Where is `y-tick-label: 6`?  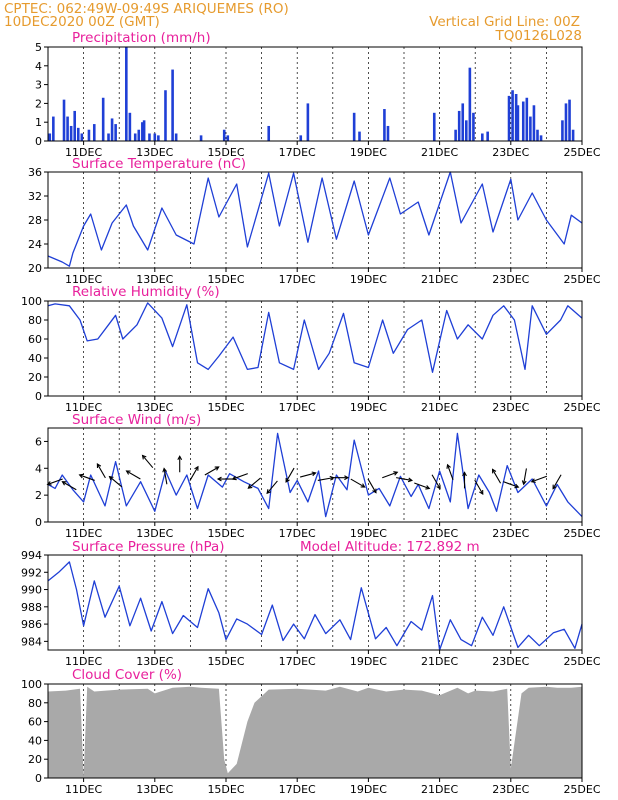 y-tick-label: 6 is located at coordinates (38, 441).